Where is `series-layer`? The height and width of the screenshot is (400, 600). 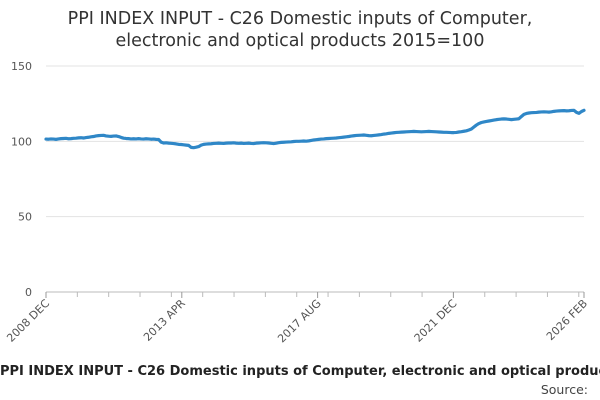
series-layer is located at coordinates (315, 129).